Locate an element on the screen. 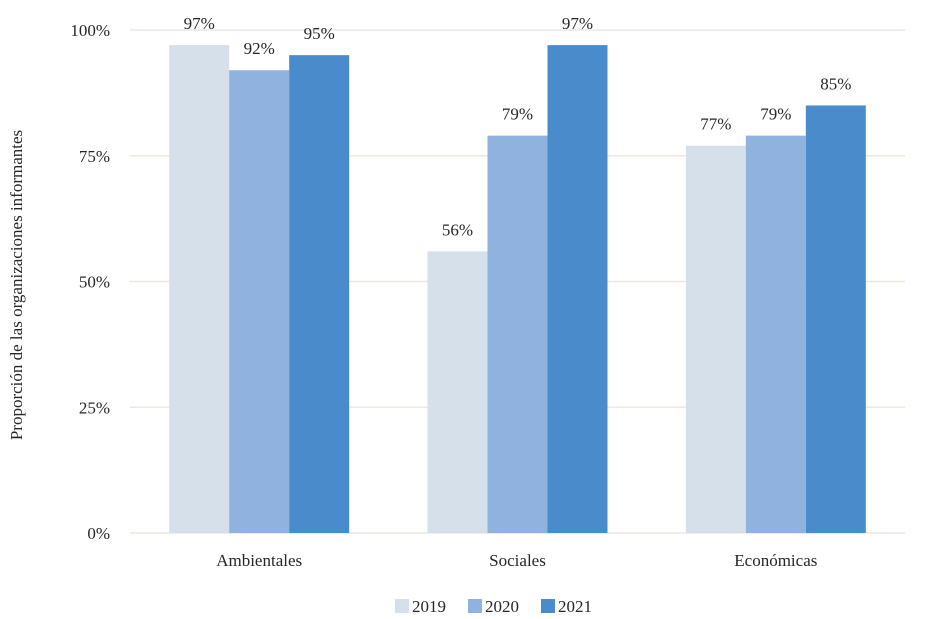 This screenshot has height=619, width=933. bar-2019-económicas is located at coordinates (715, 339).